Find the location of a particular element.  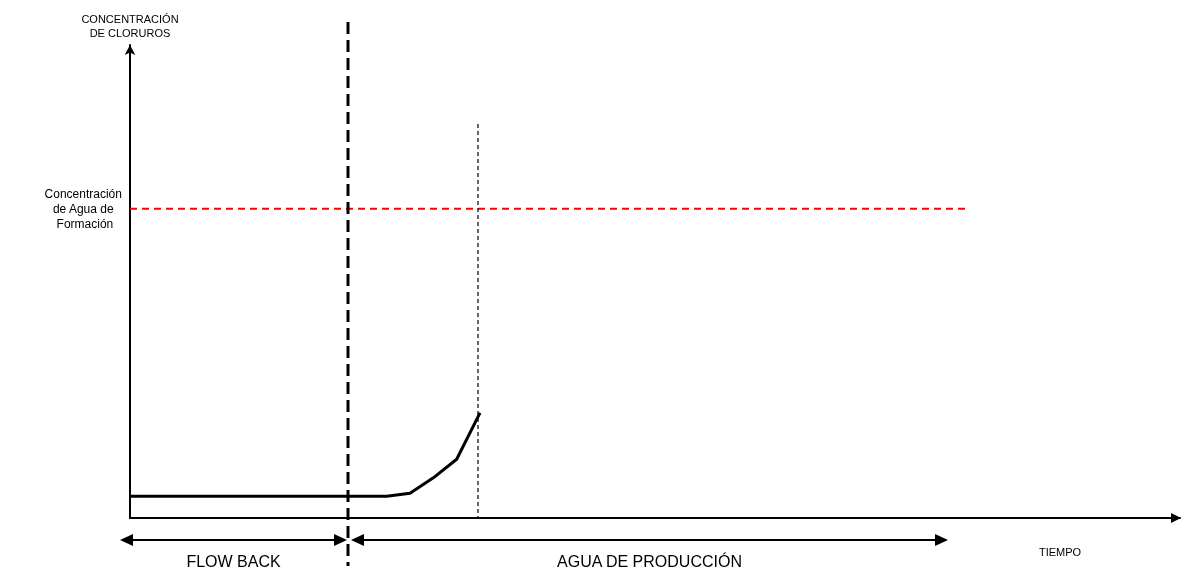

series-label: Concentración de Agua de Formación is located at coordinates (85, 208).